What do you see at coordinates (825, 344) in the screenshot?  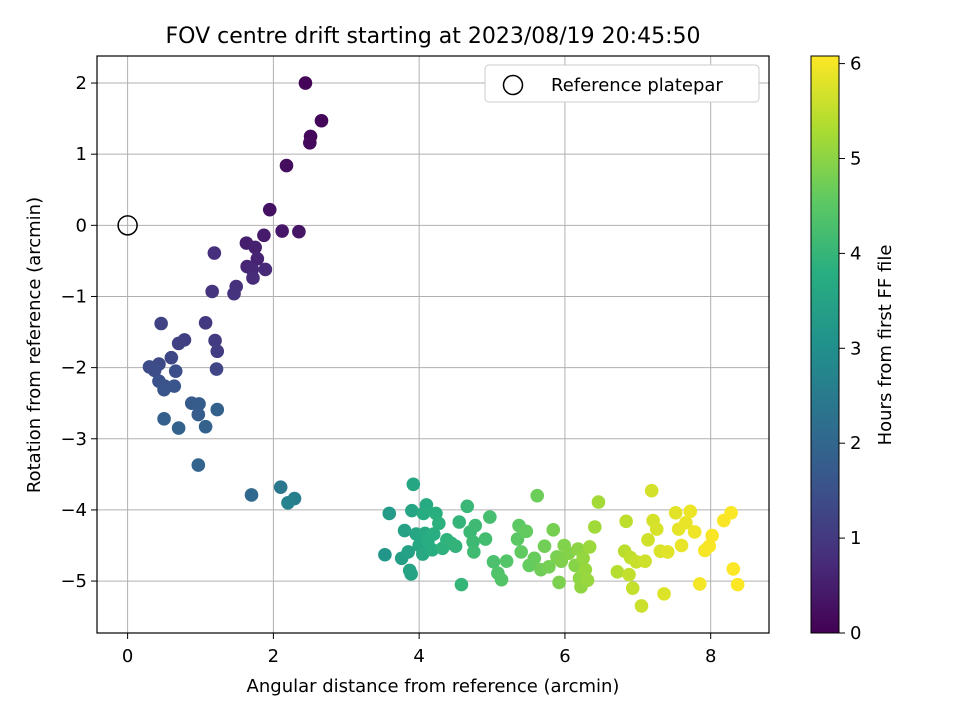 I see `colorbar-gradient` at bounding box center [825, 344].